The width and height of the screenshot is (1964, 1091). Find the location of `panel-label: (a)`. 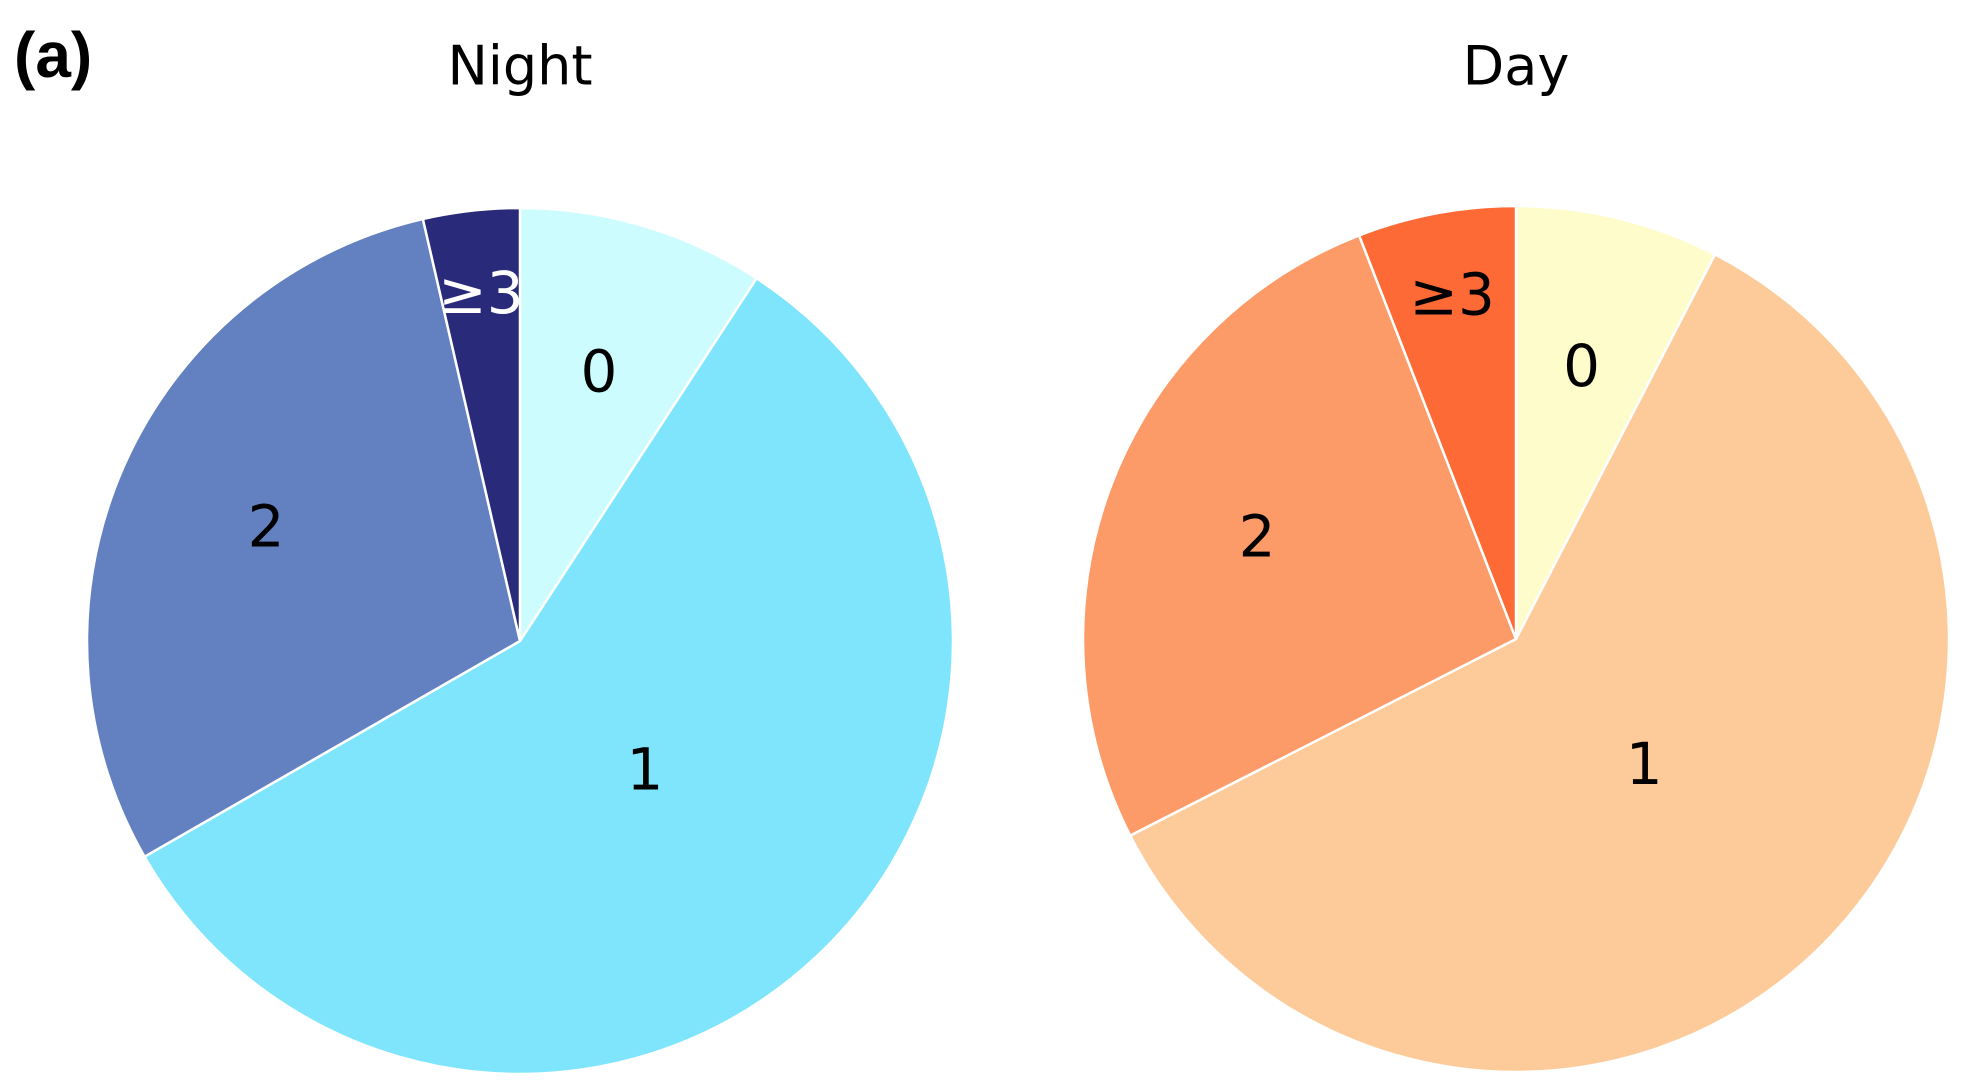

panel-label: (a) is located at coordinates (53, 55).